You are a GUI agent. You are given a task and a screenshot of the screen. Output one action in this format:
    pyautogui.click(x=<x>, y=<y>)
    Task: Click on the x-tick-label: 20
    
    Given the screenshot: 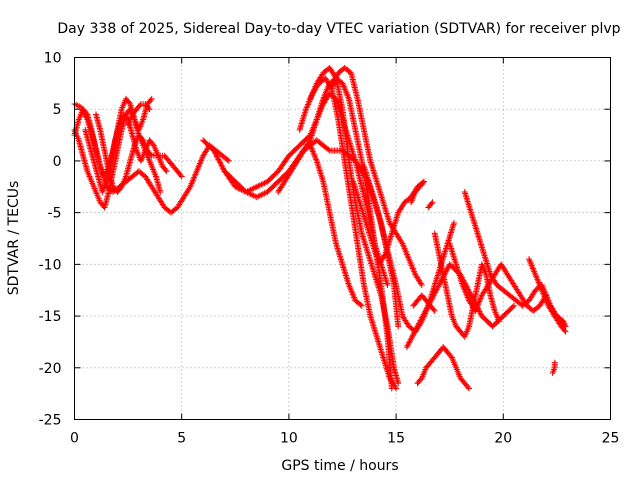 What is the action you would take?
    pyautogui.click(x=503, y=439)
    